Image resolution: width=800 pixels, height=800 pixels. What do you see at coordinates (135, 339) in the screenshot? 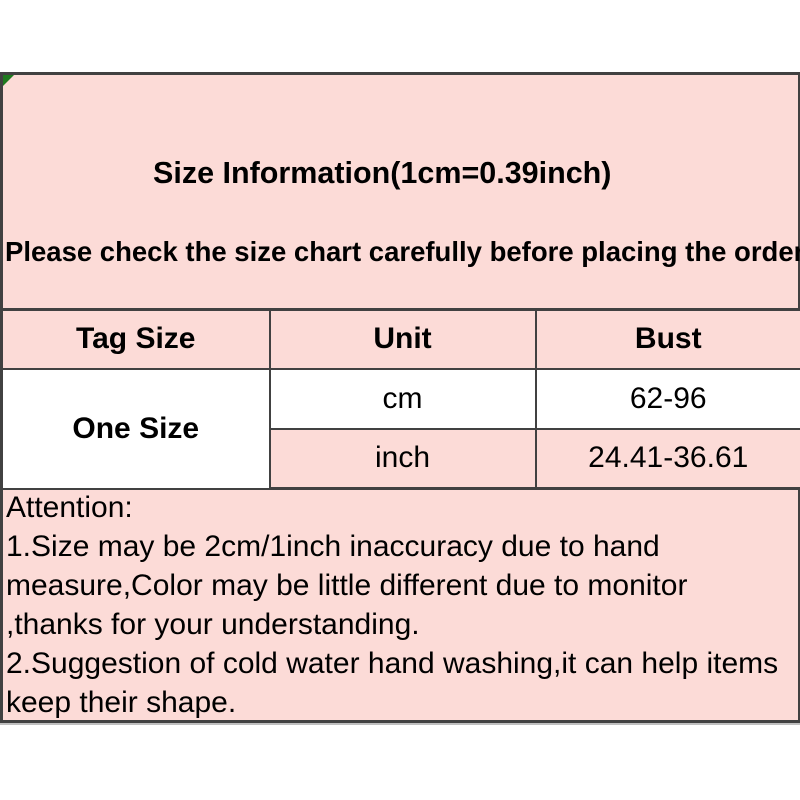
I see `col-header-tag-size: Tag Size` at bounding box center [135, 339].